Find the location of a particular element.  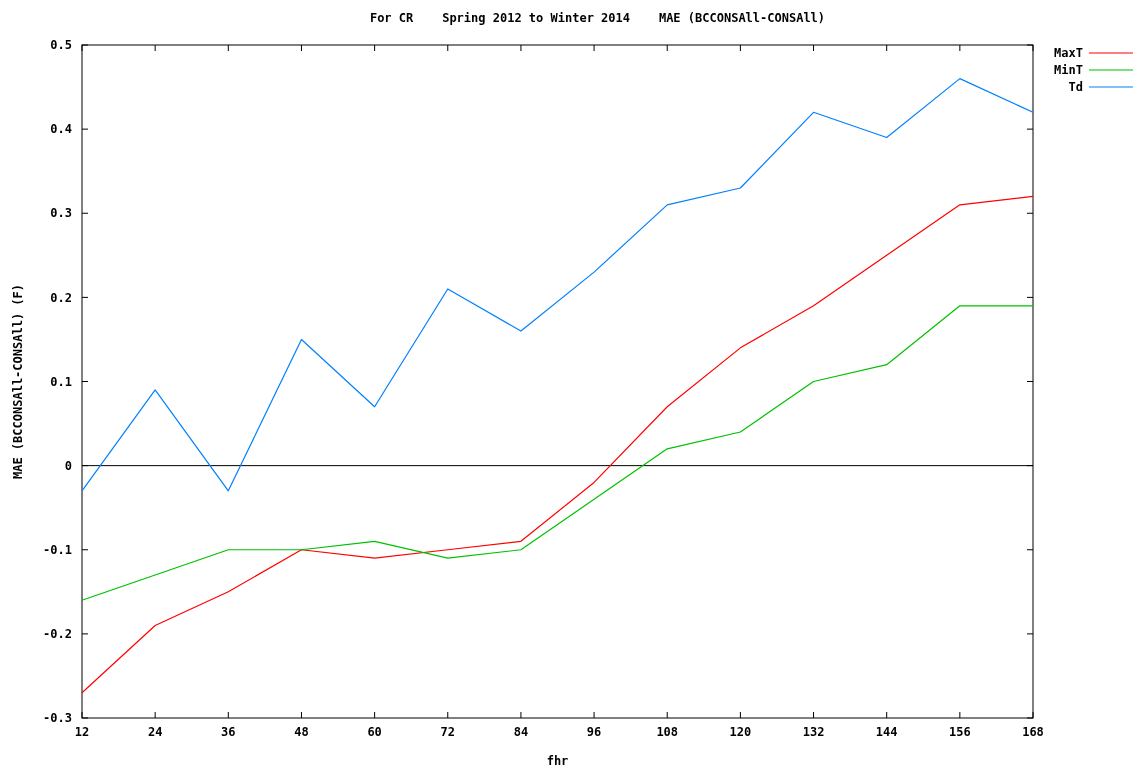

legend-label: Td is located at coordinates (1075, 87).